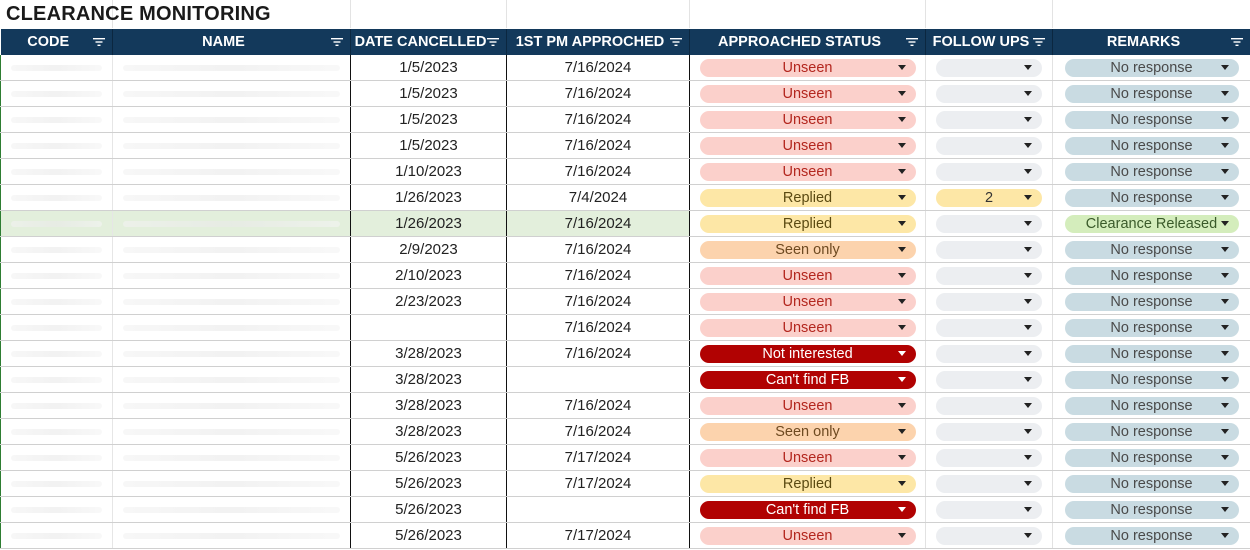 The image size is (1250, 550). Describe the element at coordinates (428, 275) in the screenshot. I see `date-cancelled-cell: 2/10/2023` at that location.